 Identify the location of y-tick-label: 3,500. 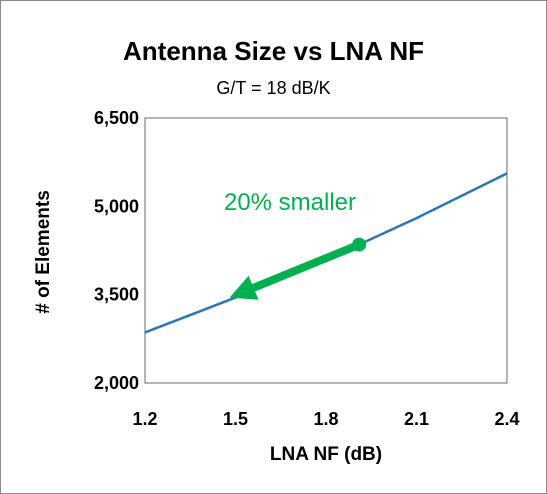
(116, 295).